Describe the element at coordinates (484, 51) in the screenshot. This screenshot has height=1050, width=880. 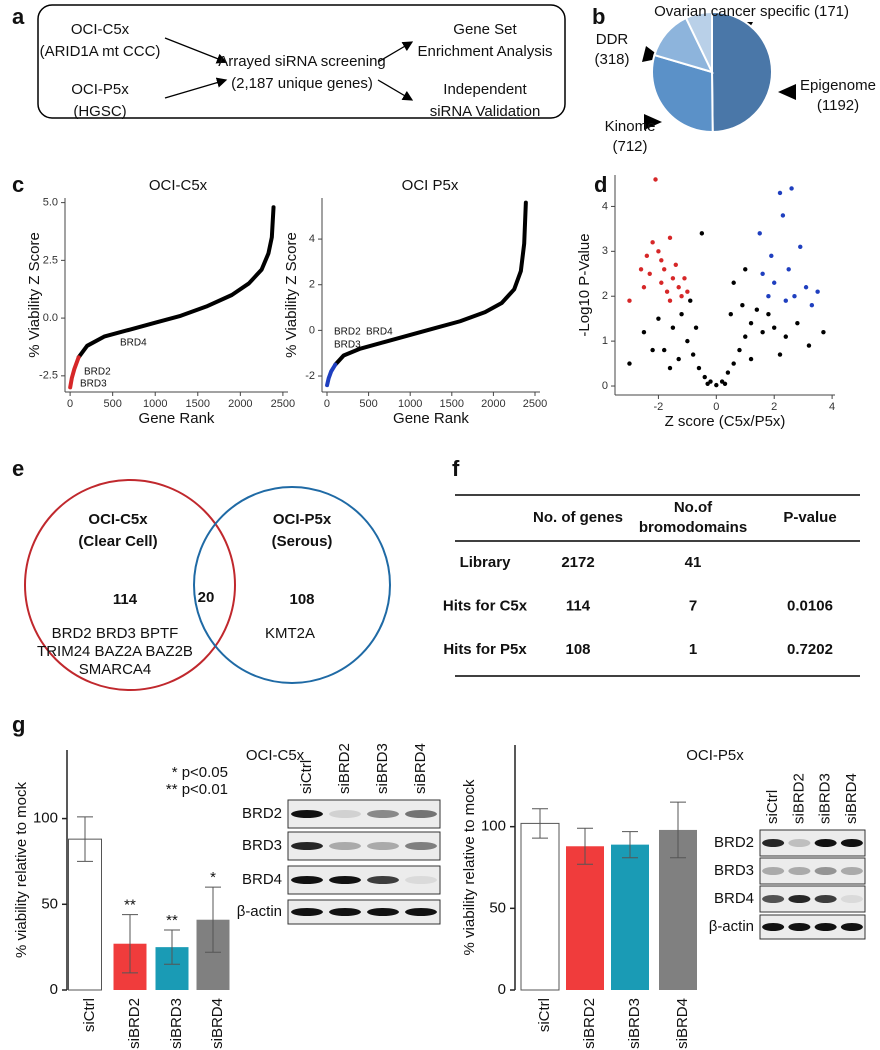
I see `diagram-text: Enrichment Analysis` at that location.